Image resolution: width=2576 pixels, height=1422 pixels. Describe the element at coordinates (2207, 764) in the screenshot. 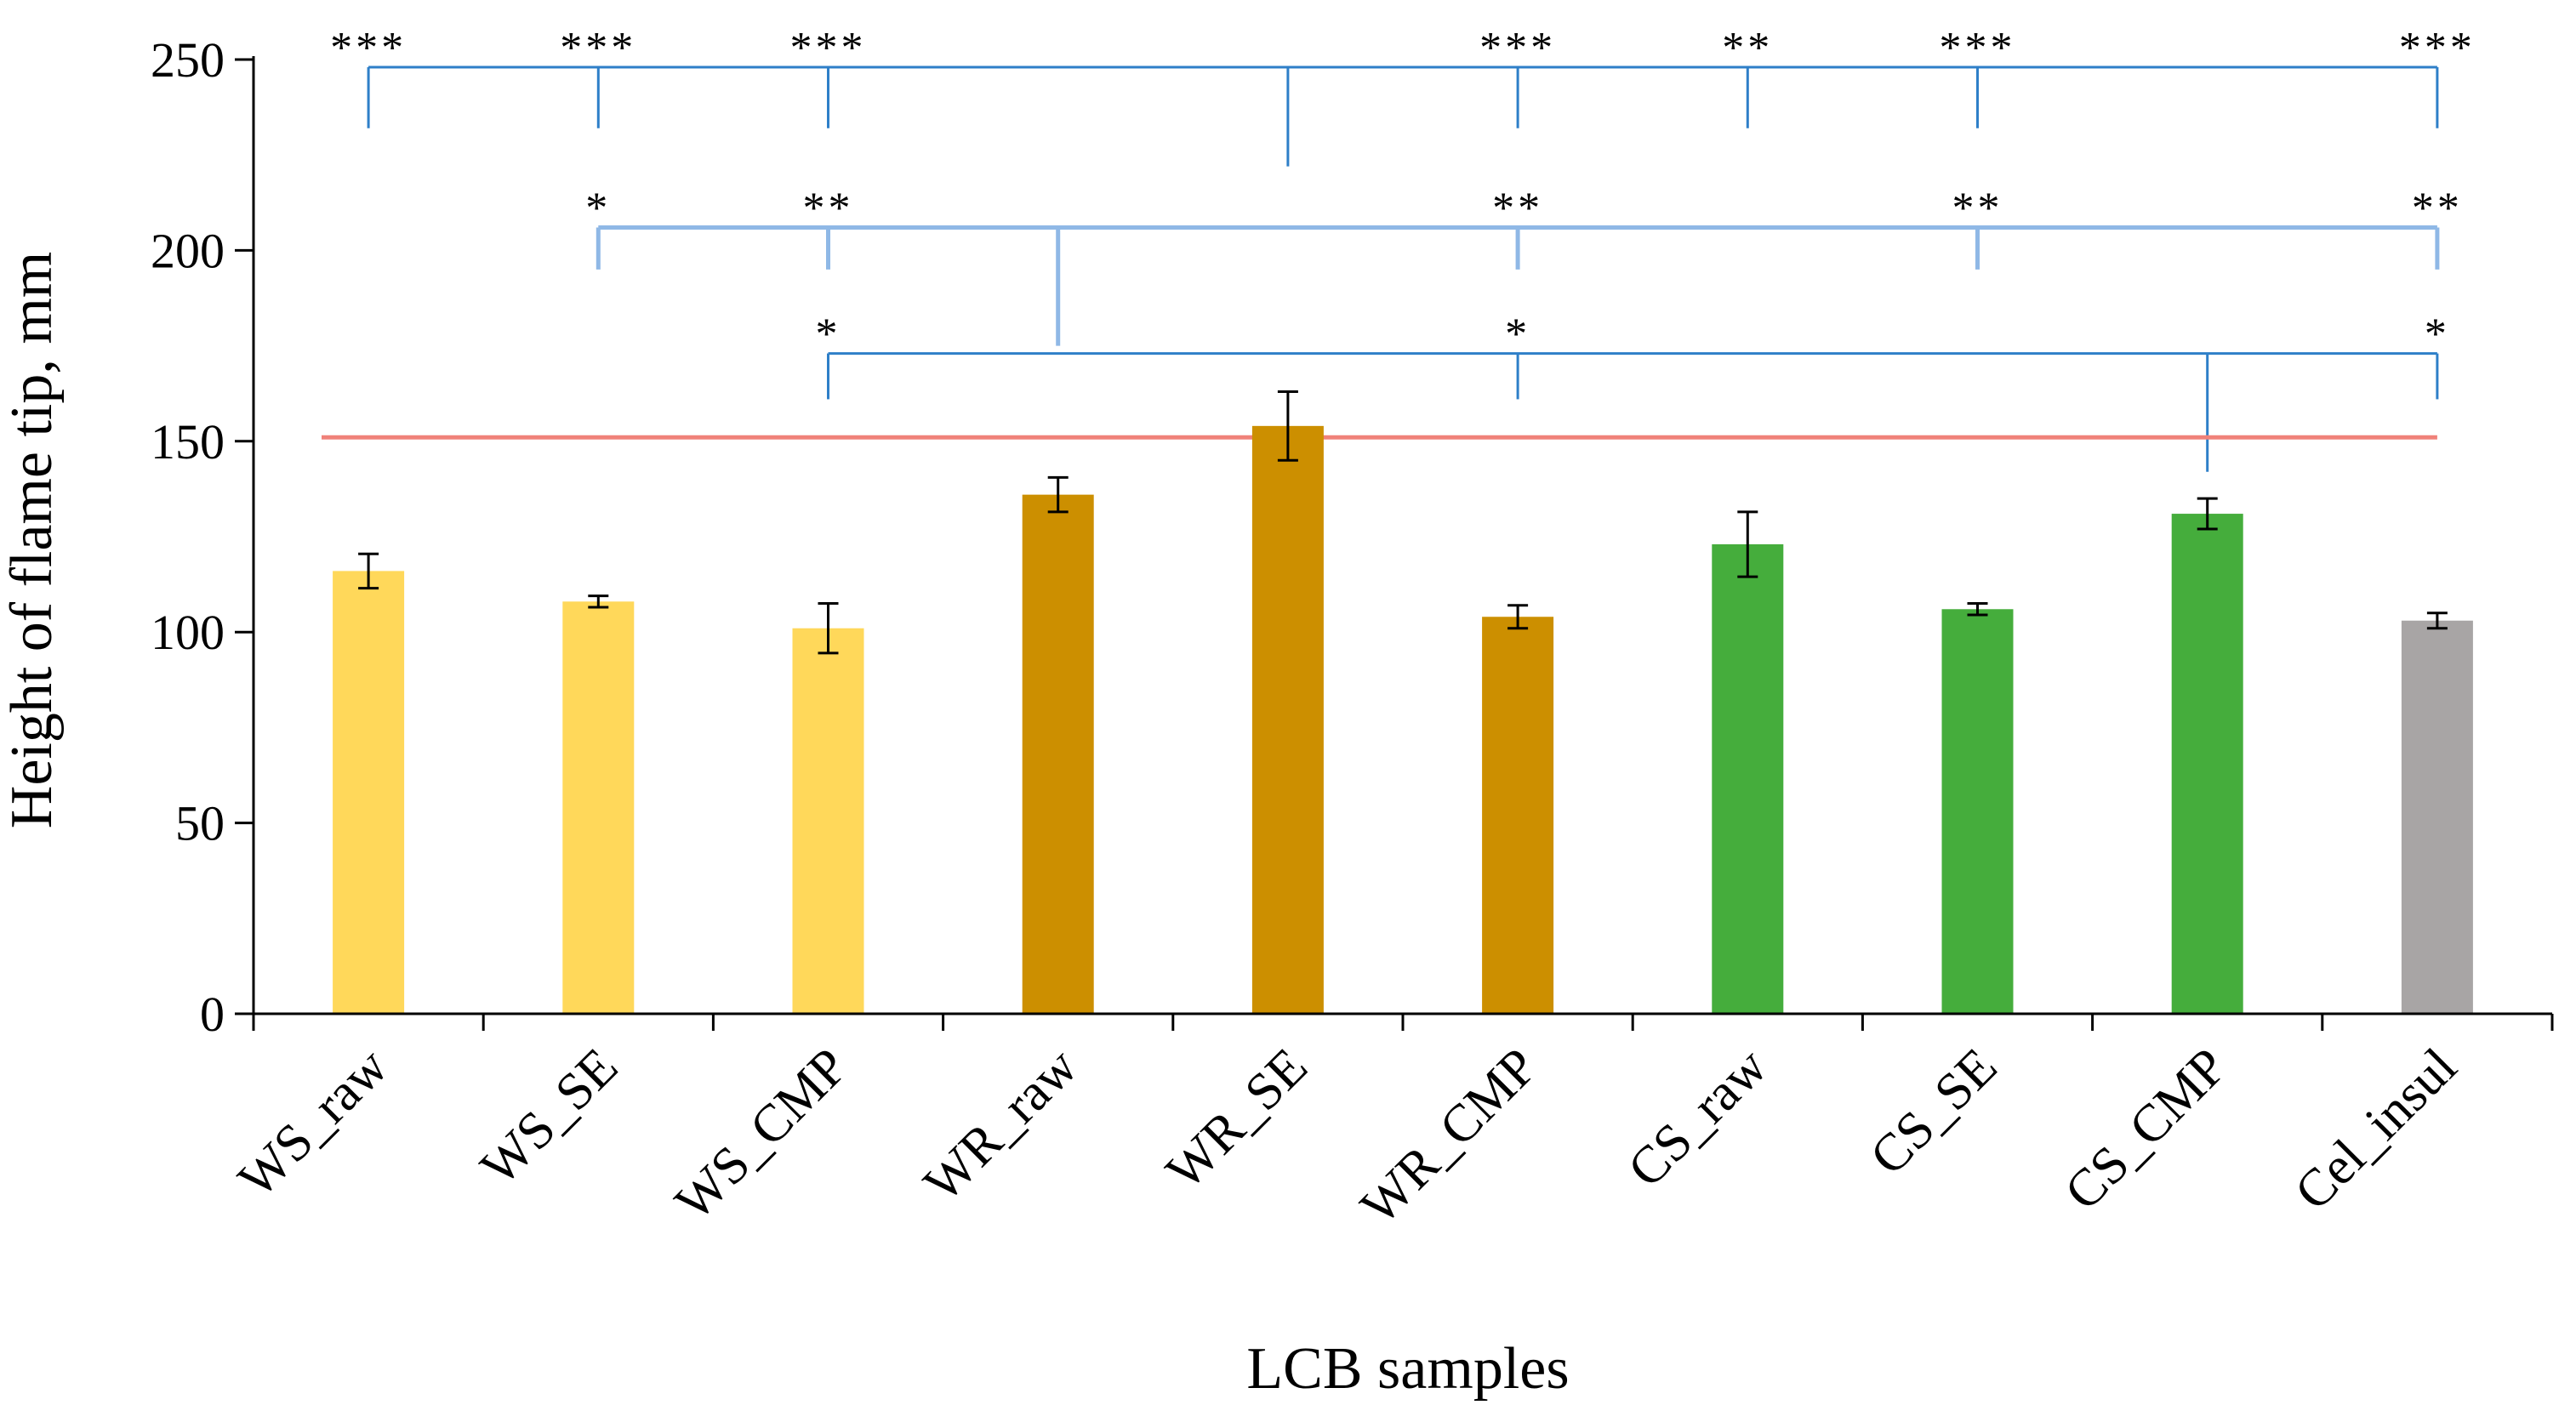

I see `bar-CS_CMP` at that location.